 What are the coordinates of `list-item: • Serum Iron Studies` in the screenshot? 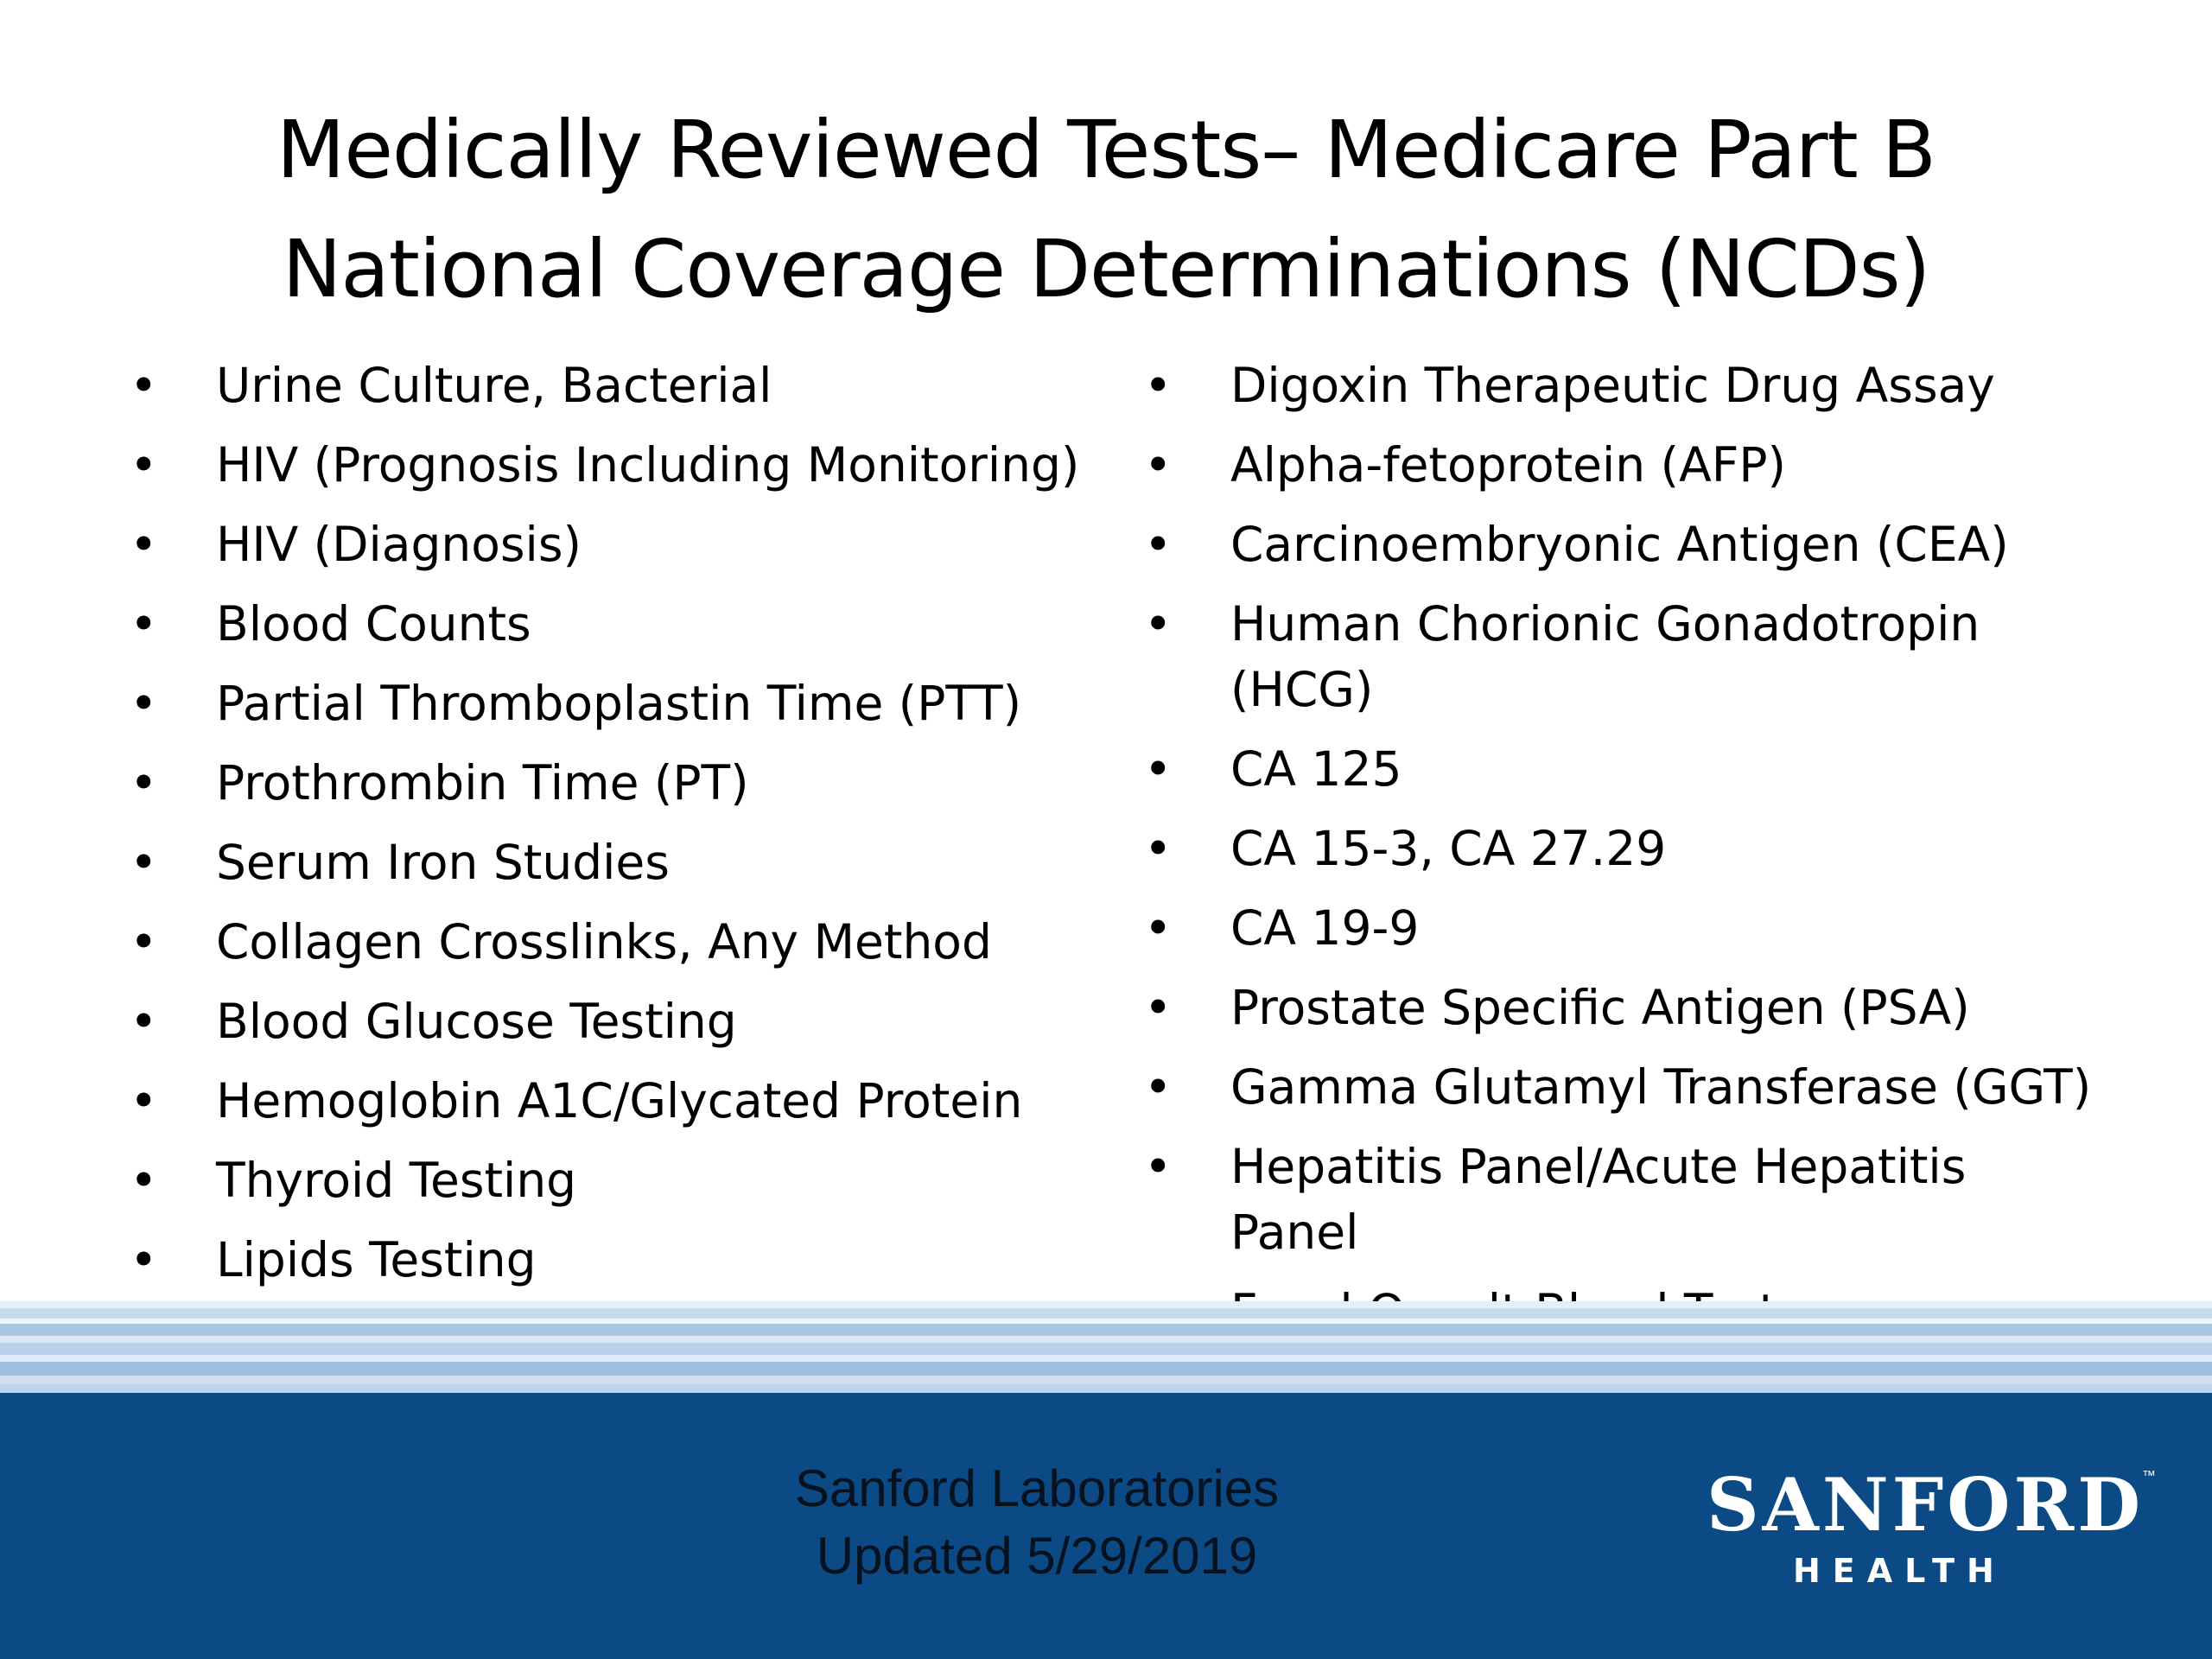 It's located at (626, 862).